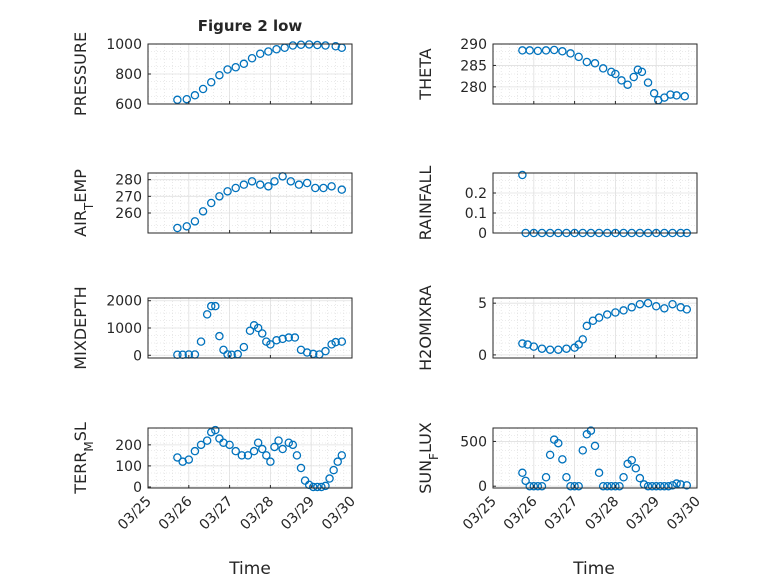 The height and width of the screenshot is (583, 778). What do you see at coordinates (428, 458) in the screenshot?
I see `y-axis-label: SUNFLUX` at bounding box center [428, 458].